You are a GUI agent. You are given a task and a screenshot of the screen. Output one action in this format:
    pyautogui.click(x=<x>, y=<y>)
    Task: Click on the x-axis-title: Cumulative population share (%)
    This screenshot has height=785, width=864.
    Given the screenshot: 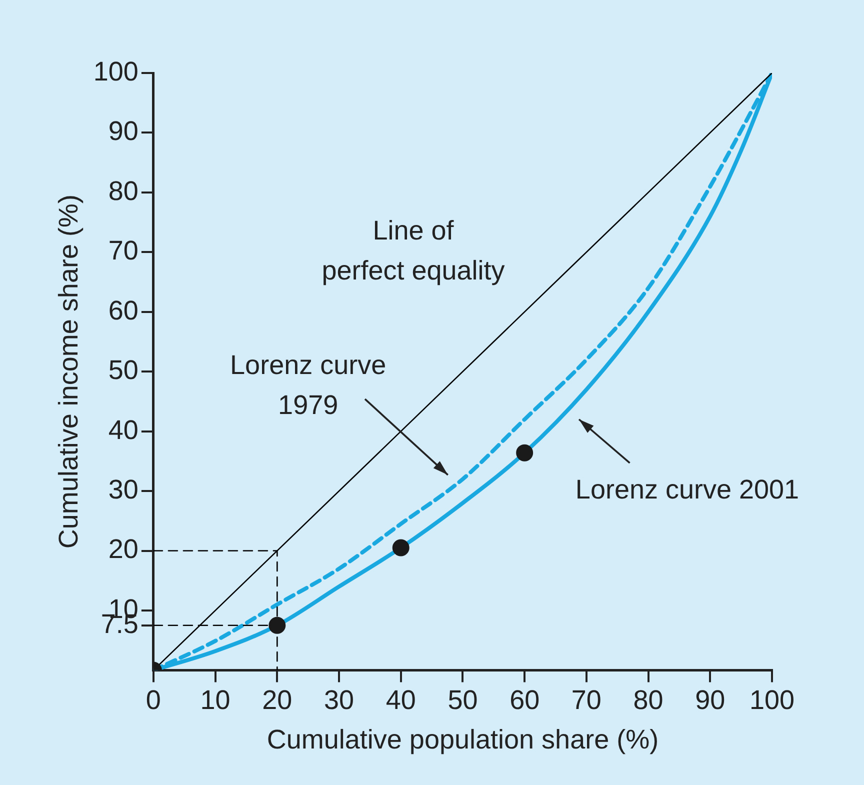 What is the action you would take?
    pyautogui.click(x=462, y=739)
    